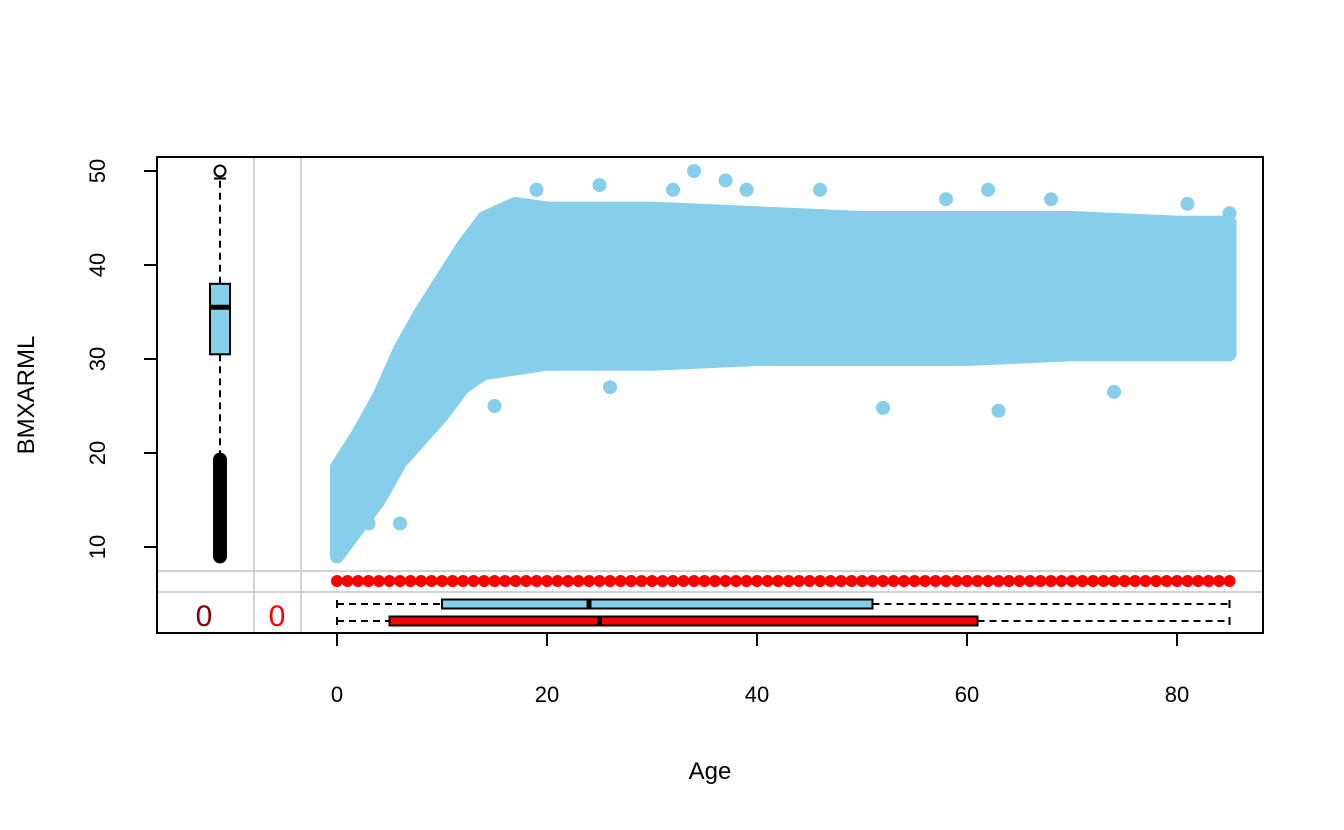 The width and height of the screenshot is (1344, 830). Describe the element at coordinates (1177, 694) in the screenshot. I see `x-tick-label: 80` at that location.